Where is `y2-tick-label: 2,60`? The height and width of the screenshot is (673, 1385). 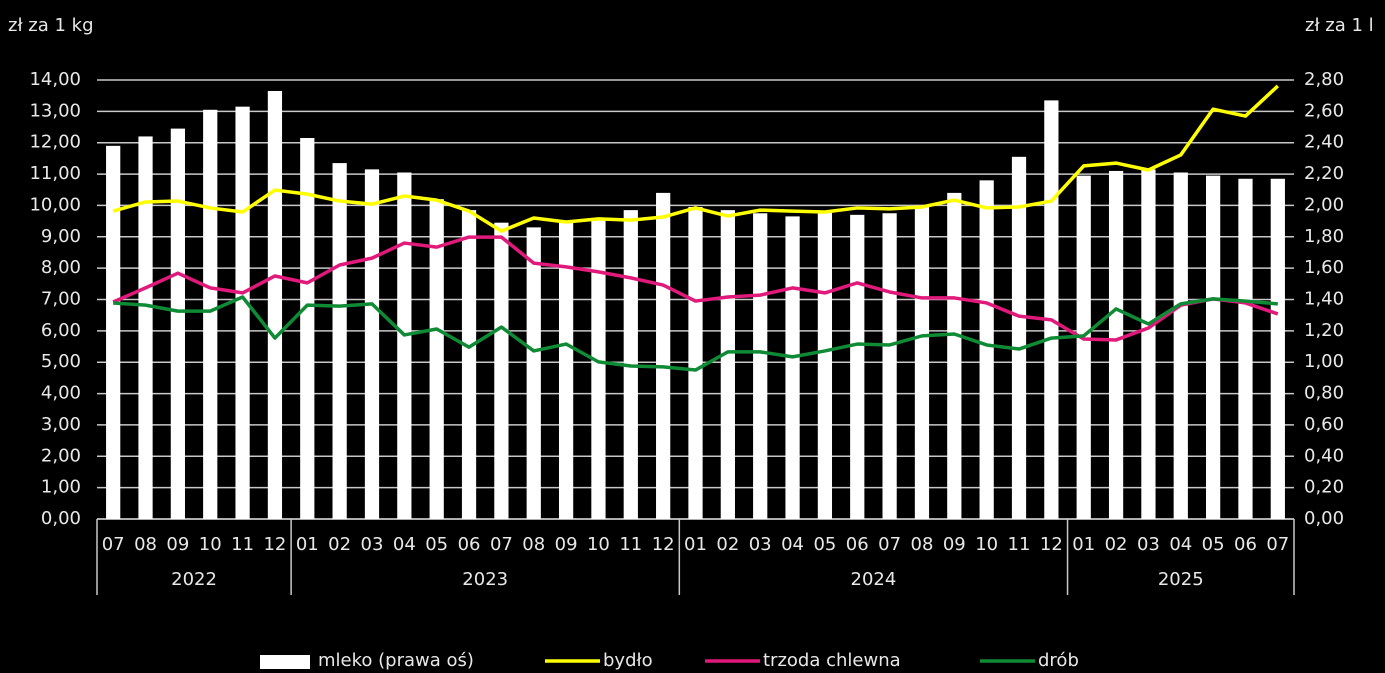
y2-tick-label: 2,60 is located at coordinates (1324, 110).